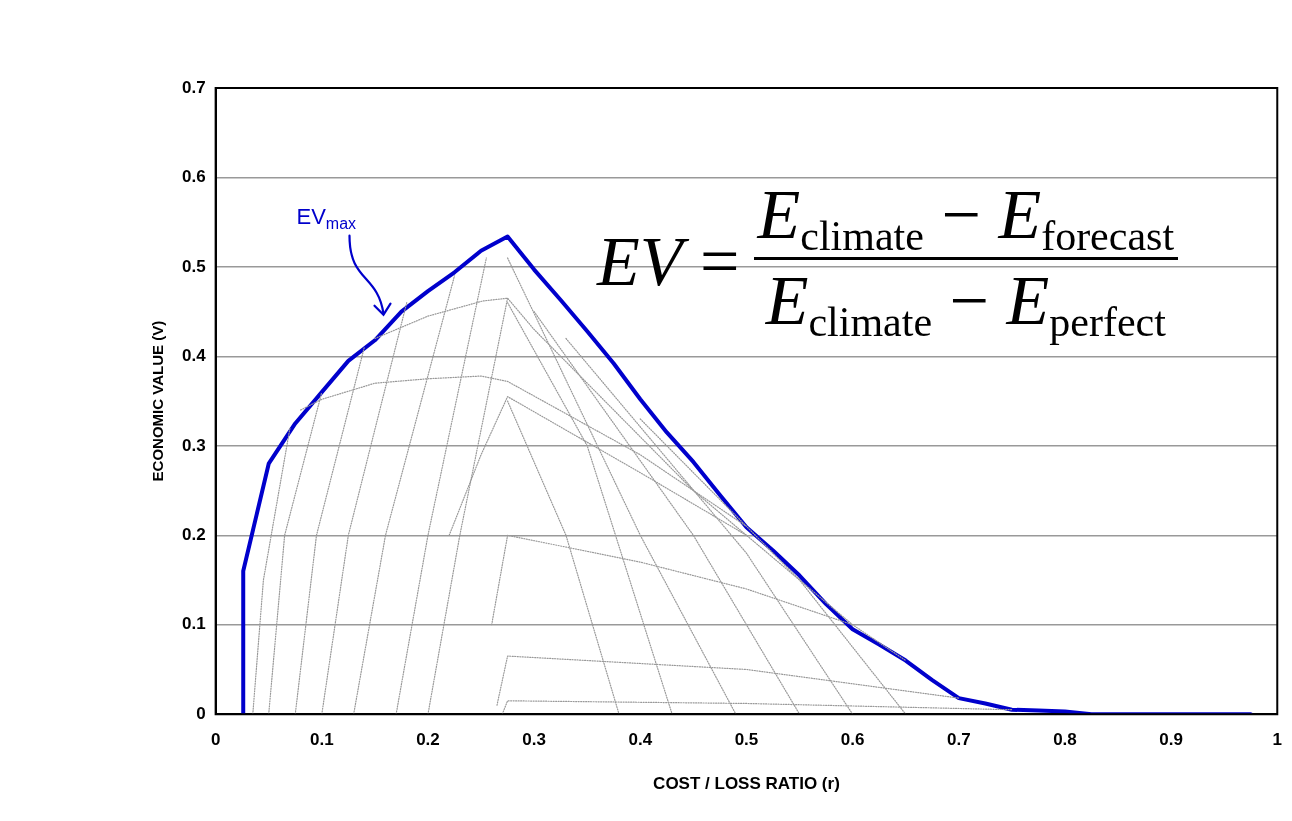 Image resolution: width=1292 pixels, height=821 pixels. I want to click on y-axis-title: ECONOMIC VALUE (V), so click(158, 401).